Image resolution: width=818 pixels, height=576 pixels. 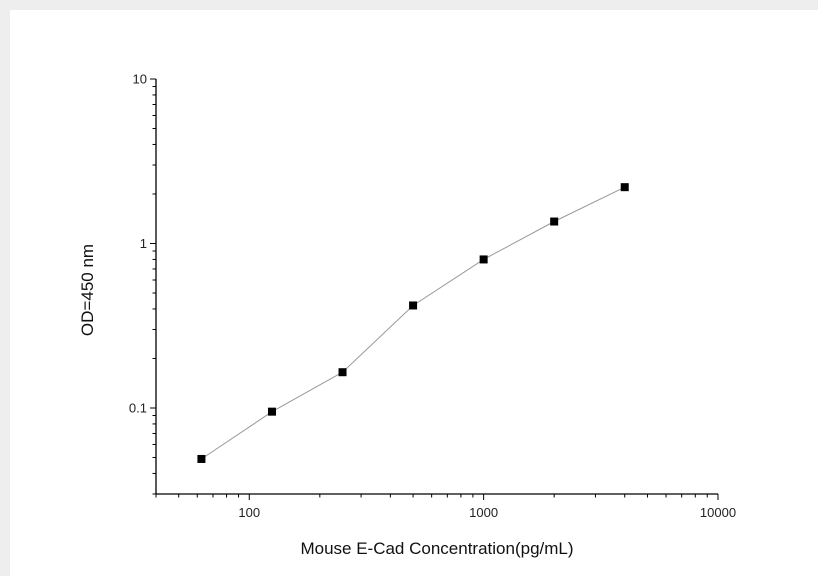 What do you see at coordinates (140, 79) in the screenshot?
I see `y-tick-label: 10` at bounding box center [140, 79].